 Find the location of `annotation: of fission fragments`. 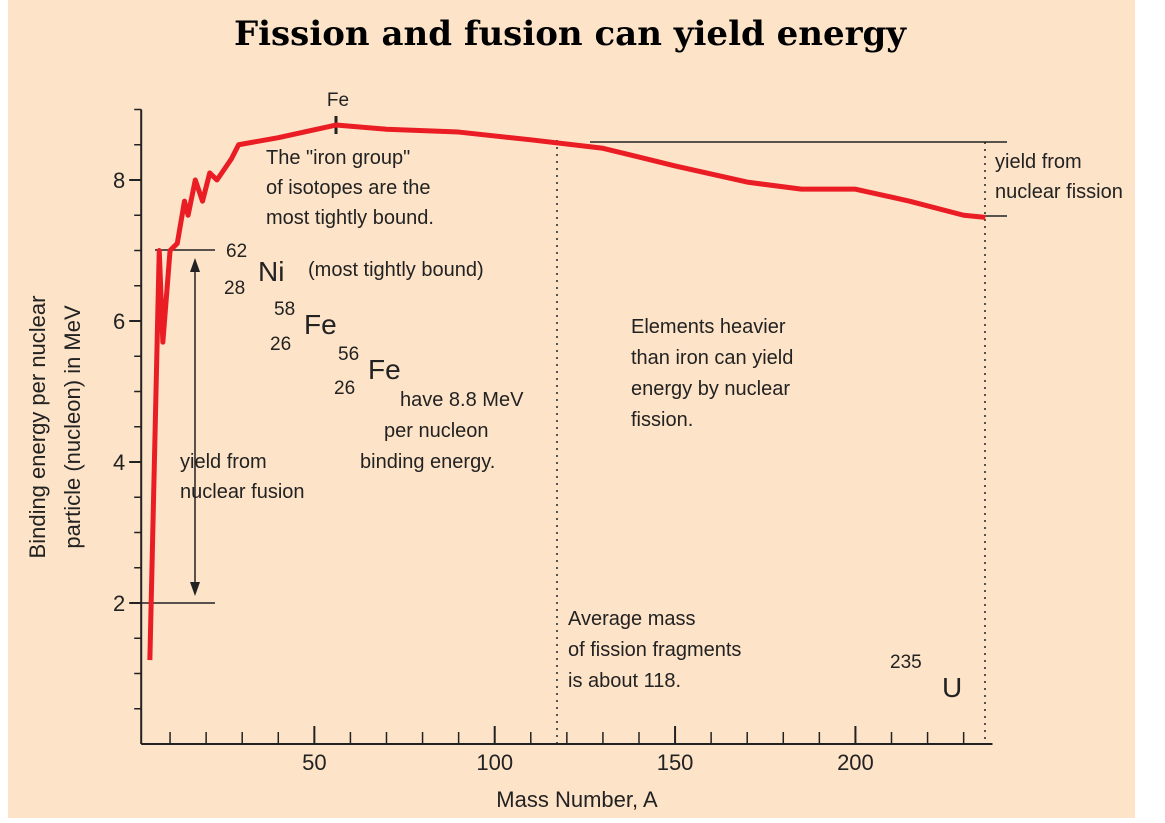

annotation: of fission fragments is located at coordinates (654, 650).